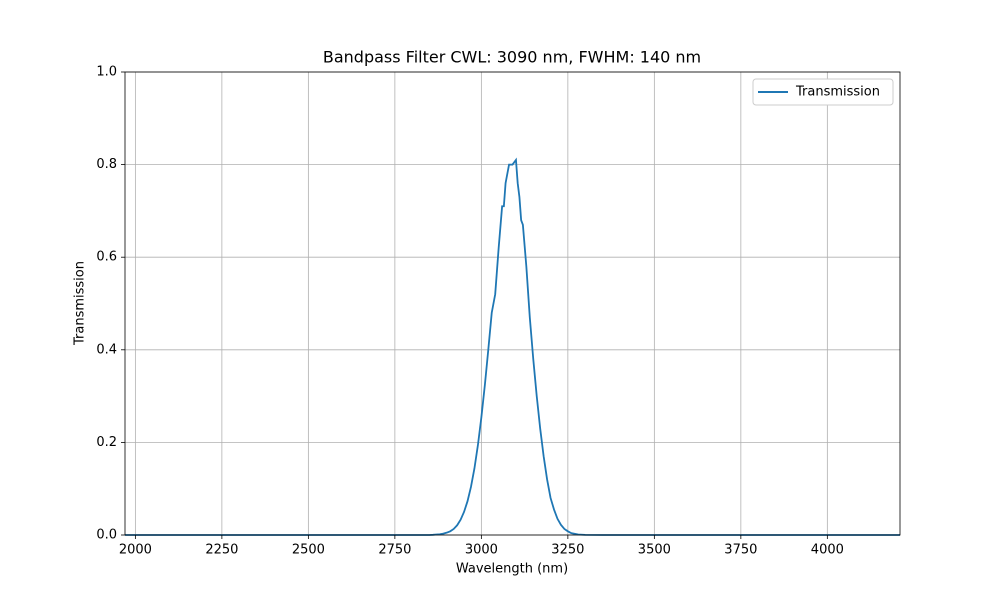 The width and height of the screenshot is (1000, 604). What do you see at coordinates (394, 550) in the screenshot?
I see `x-tick-label: 2750` at bounding box center [394, 550].